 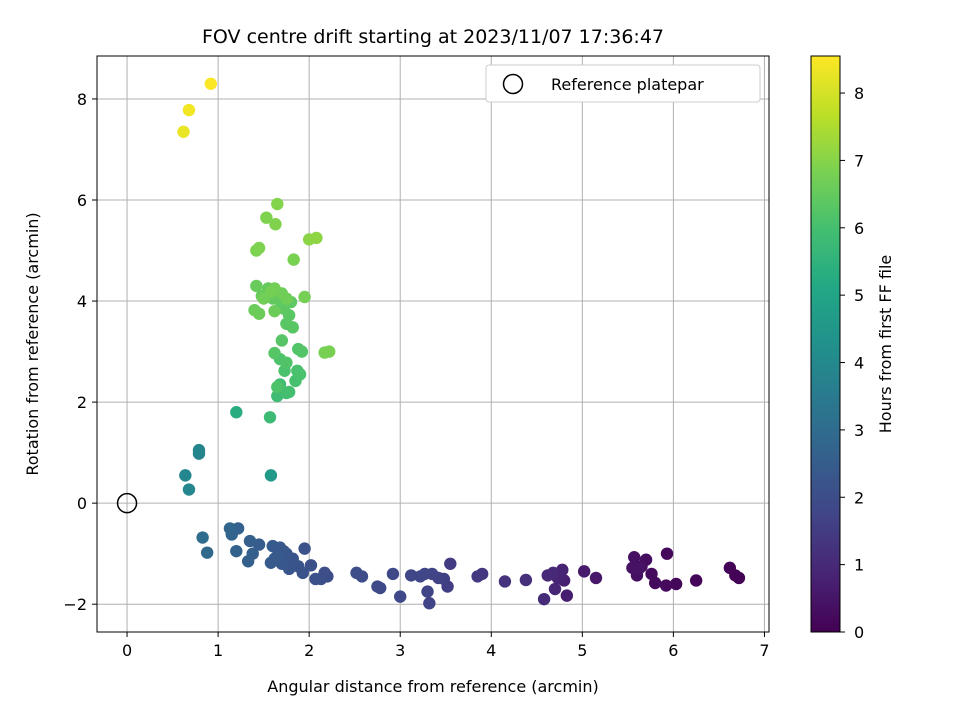 I want to click on colorbar-tick-label: 5, so click(x=859, y=295).